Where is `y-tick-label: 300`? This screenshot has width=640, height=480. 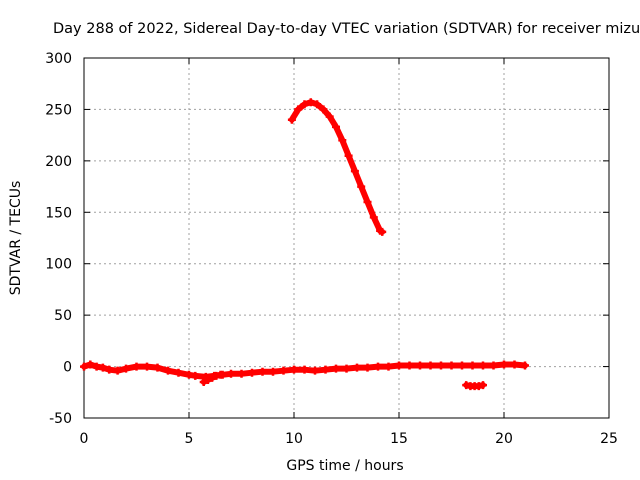 y-tick-label: 300 is located at coordinates (58, 59).